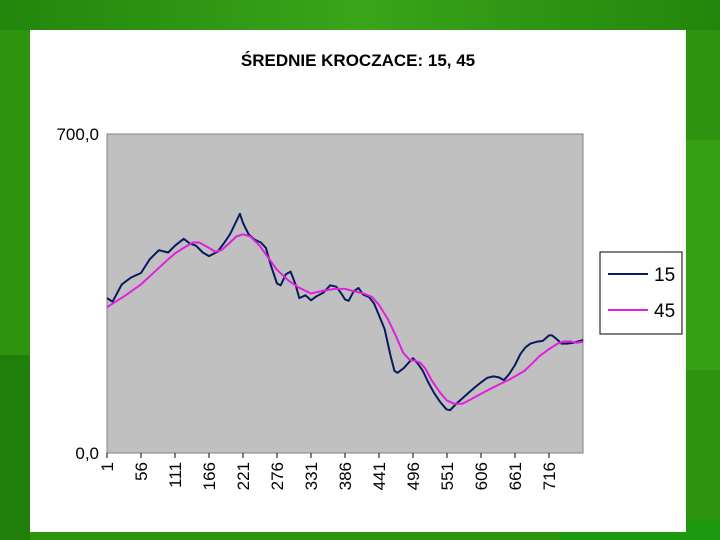  Describe the element at coordinates (664, 311) in the screenshot. I see `legend-label-45: 45` at that location.